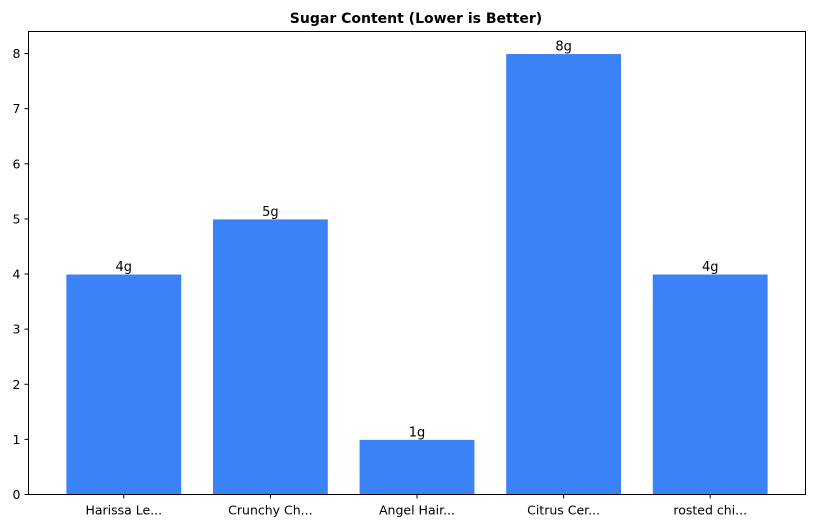 This screenshot has height=532, width=813. I want to click on y-tick-label: 1, so click(17, 439).